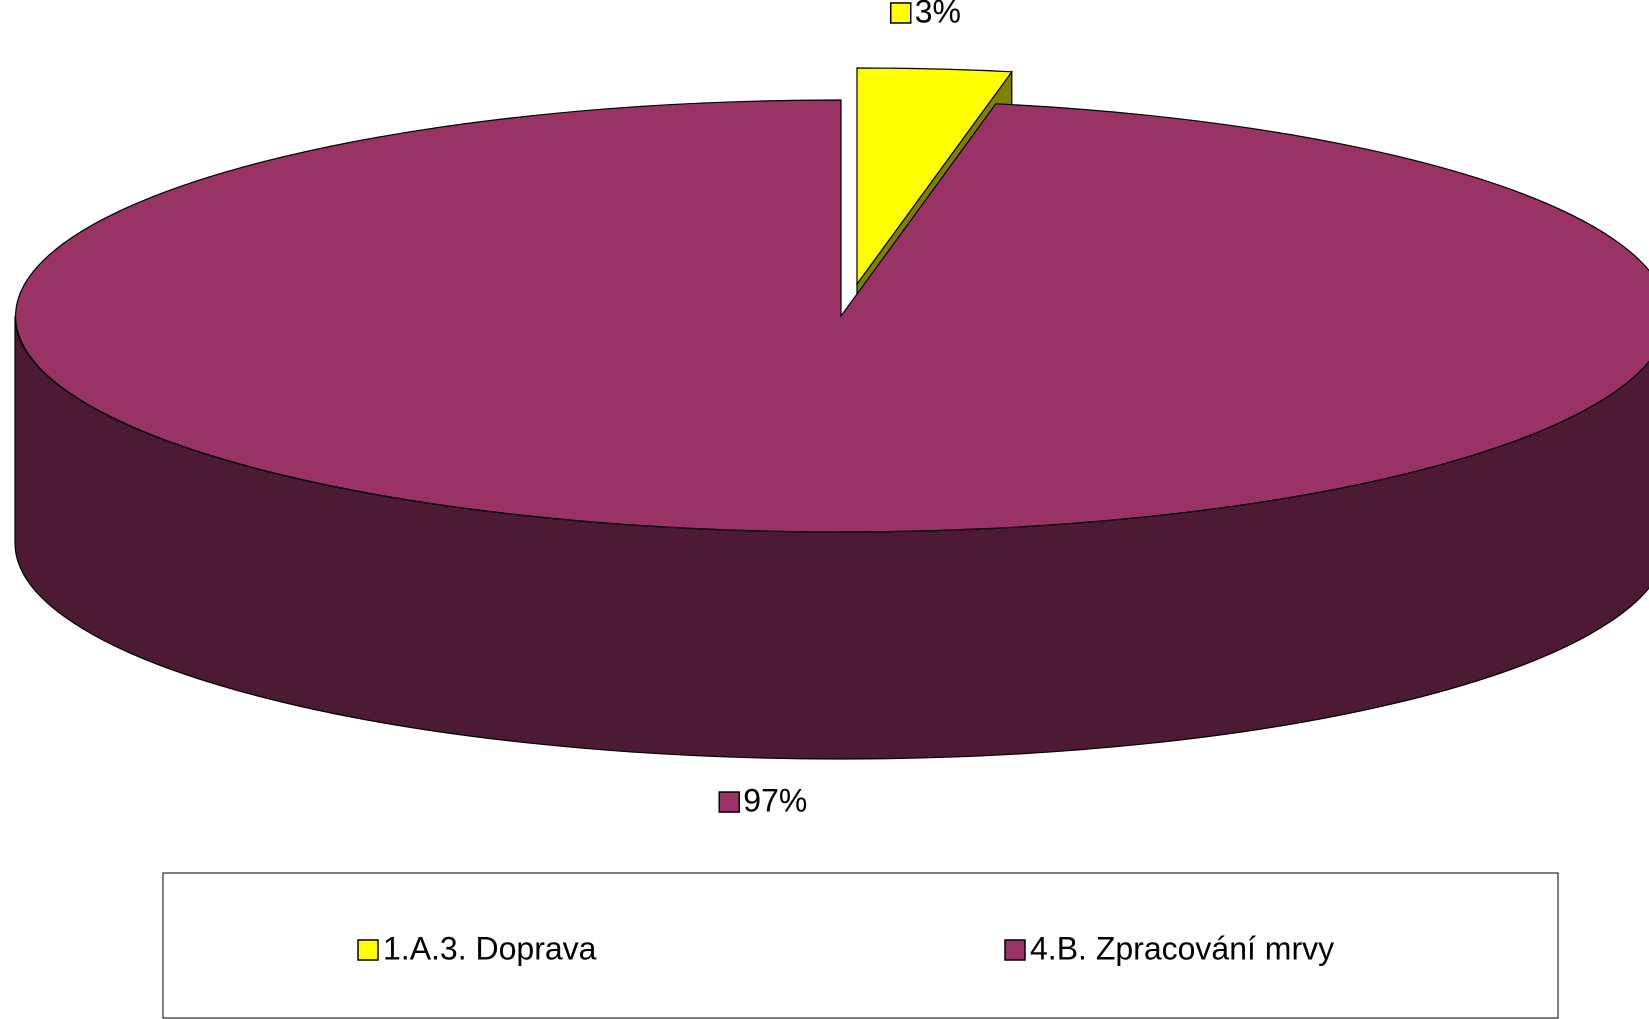 The height and width of the screenshot is (1019, 1649). Describe the element at coordinates (490, 948) in the screenshot. I see `legend-label: 1.A.3. Doprava` at that location.